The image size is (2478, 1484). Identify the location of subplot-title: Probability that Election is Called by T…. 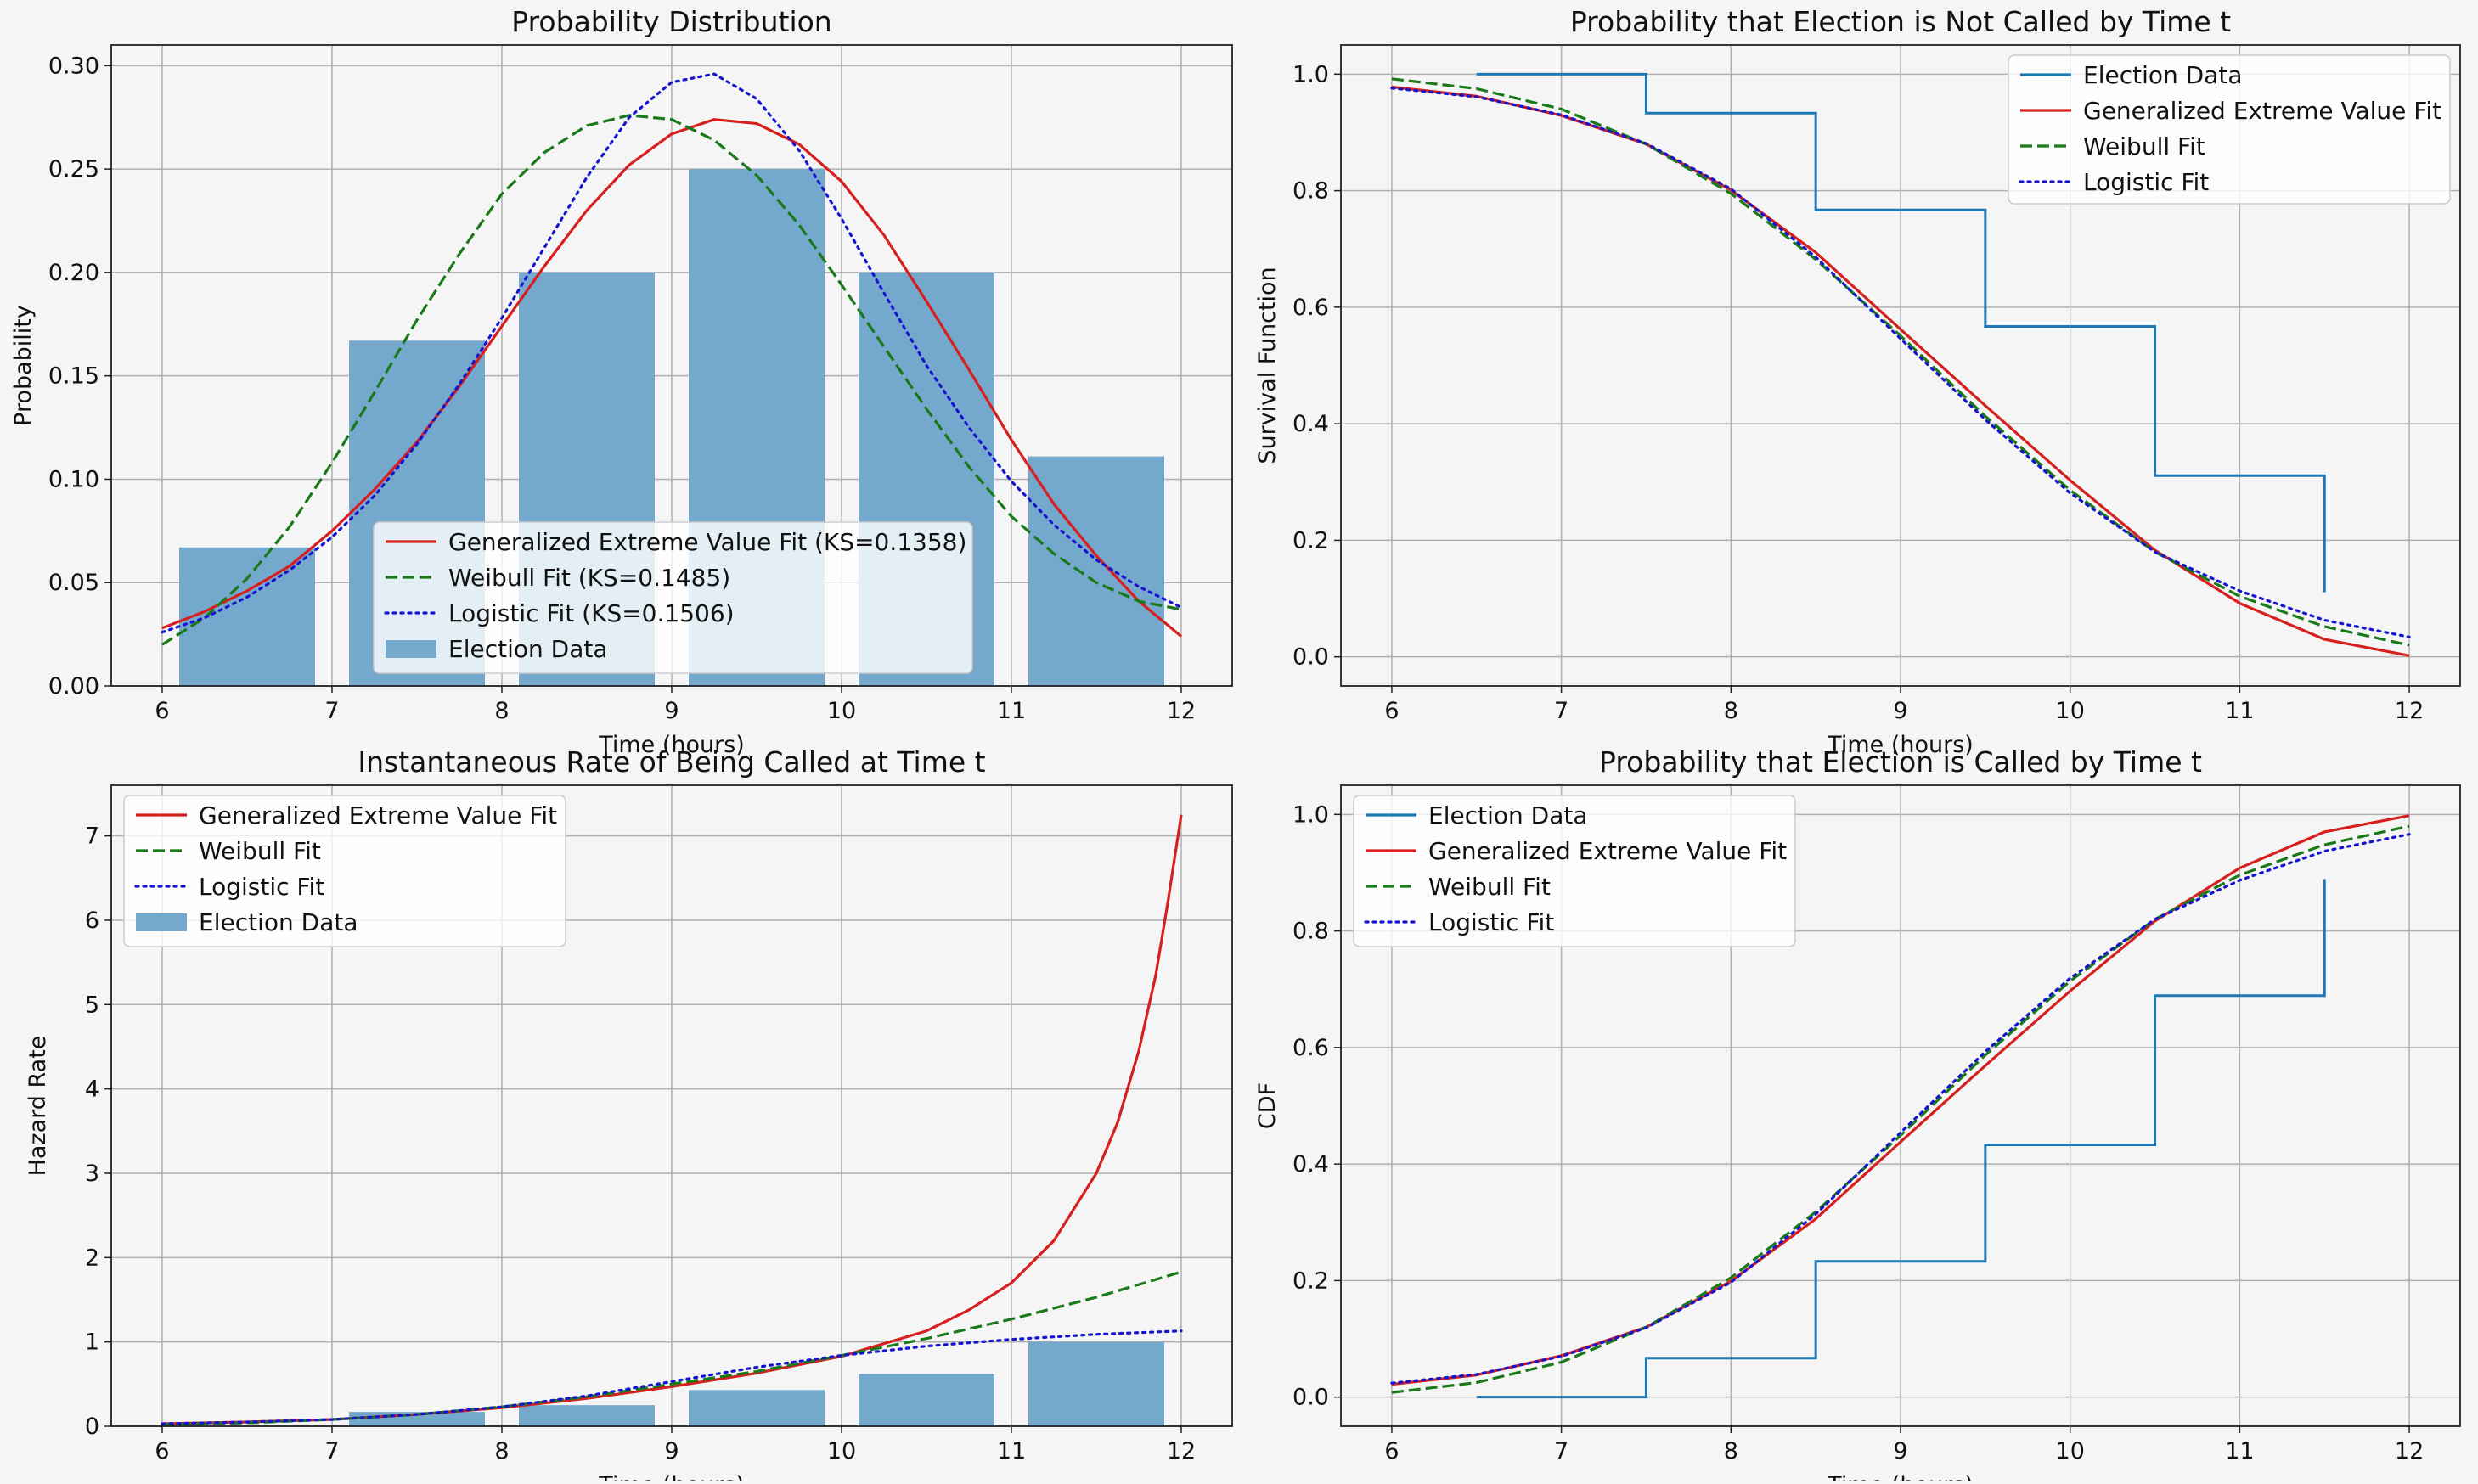
(1901, 762).